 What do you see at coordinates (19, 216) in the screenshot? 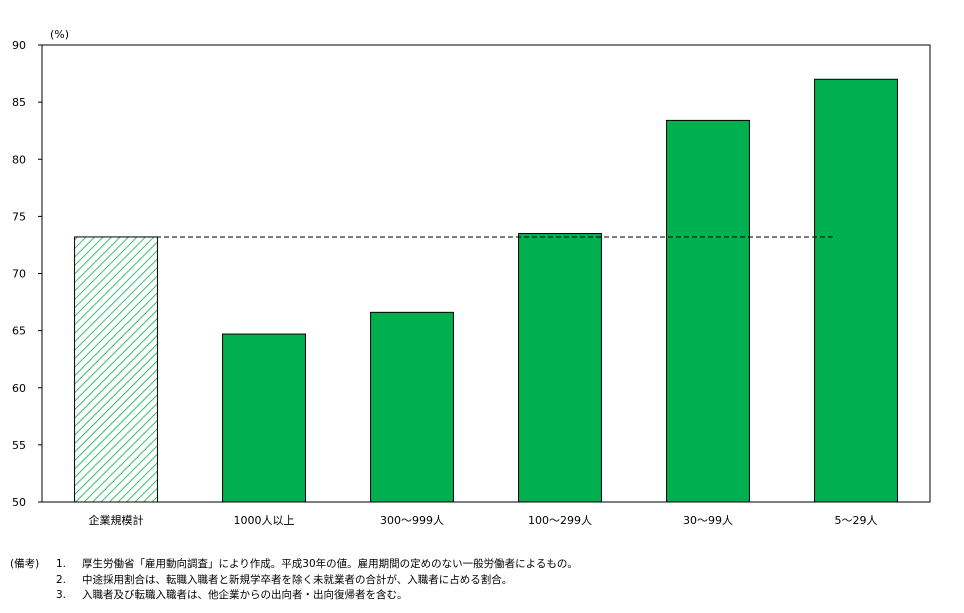
I see `y-tick-label: 75` at bounding box center [19, 216].